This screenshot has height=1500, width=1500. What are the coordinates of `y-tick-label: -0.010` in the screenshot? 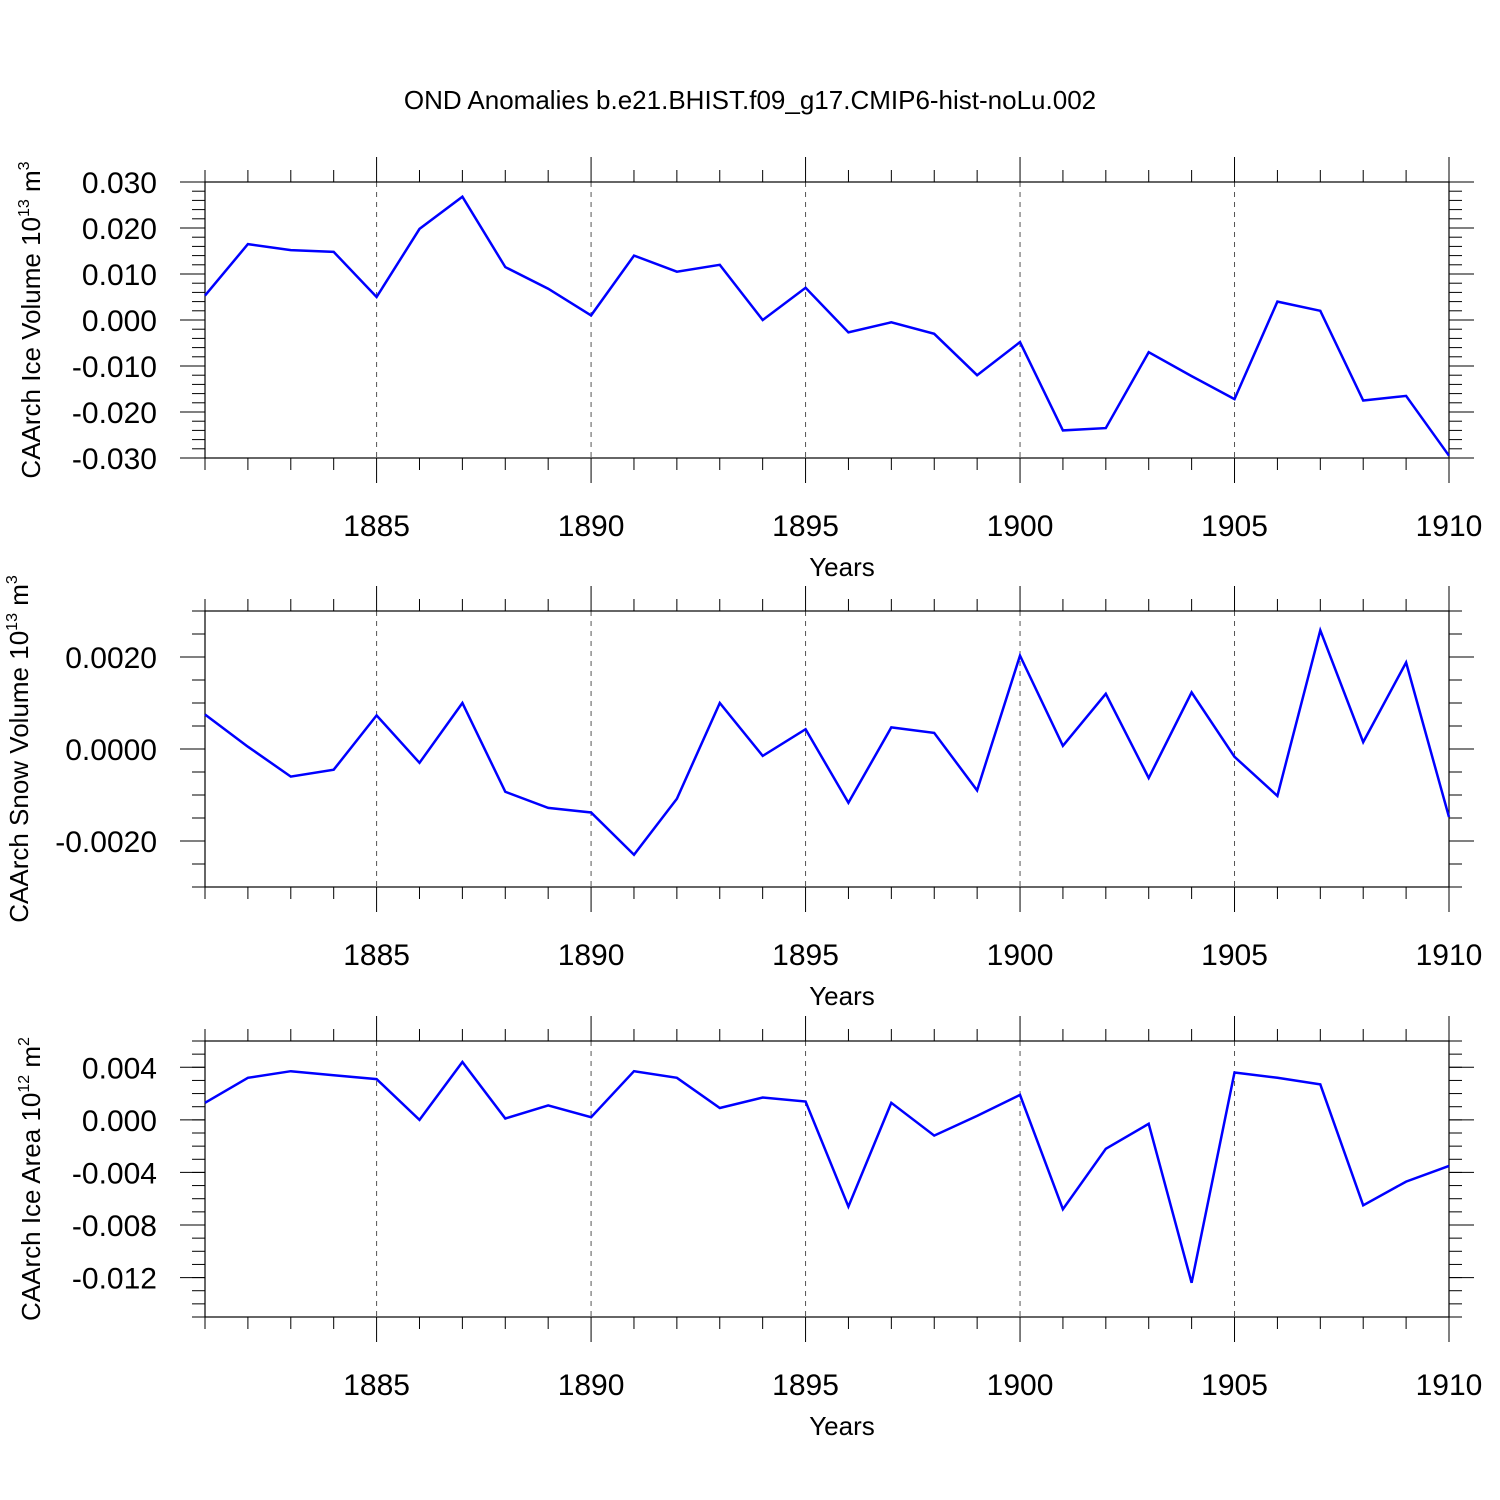 It's located at (114, 367).